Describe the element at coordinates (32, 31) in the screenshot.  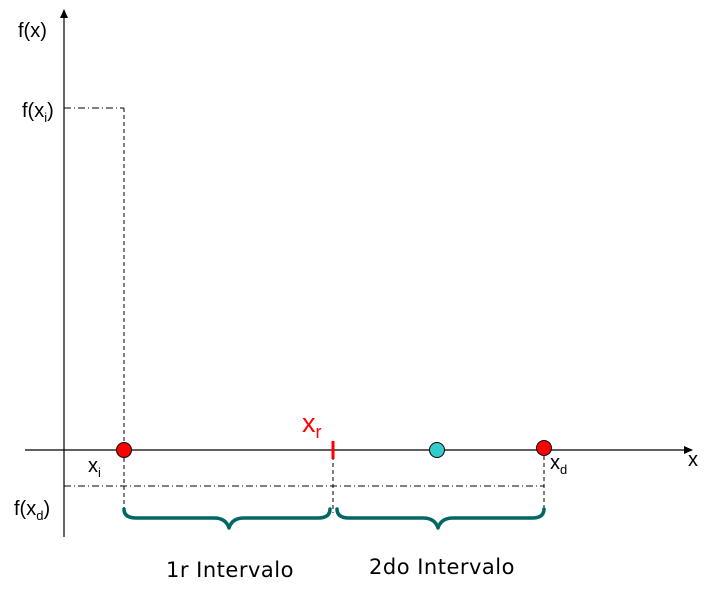
I see `y-axis-label: f(x)` at that location.